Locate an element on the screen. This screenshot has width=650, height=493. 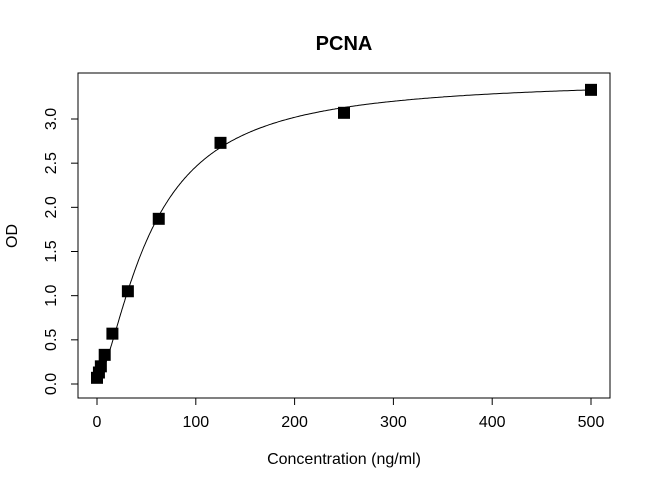
x-tick-label: 100 is located at coordinates (195, 422).